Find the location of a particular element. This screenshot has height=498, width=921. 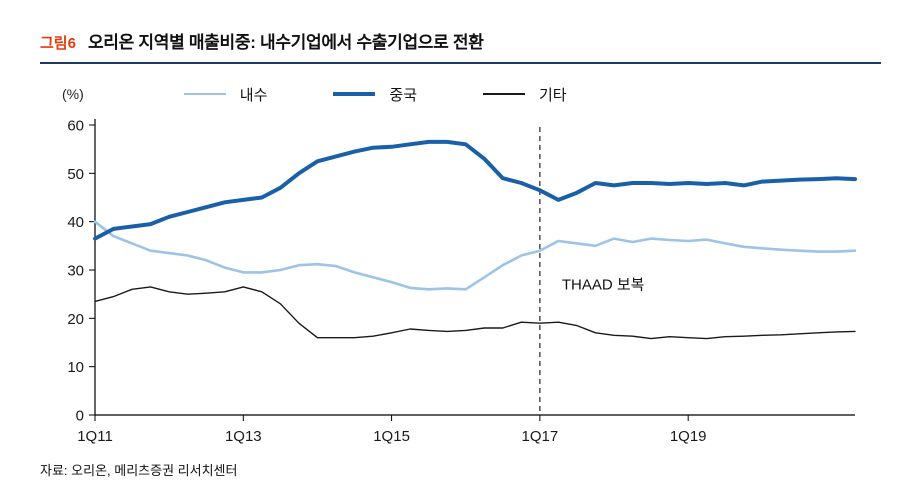

legend-label-china: 중국 is located at coordinates (403, 95).